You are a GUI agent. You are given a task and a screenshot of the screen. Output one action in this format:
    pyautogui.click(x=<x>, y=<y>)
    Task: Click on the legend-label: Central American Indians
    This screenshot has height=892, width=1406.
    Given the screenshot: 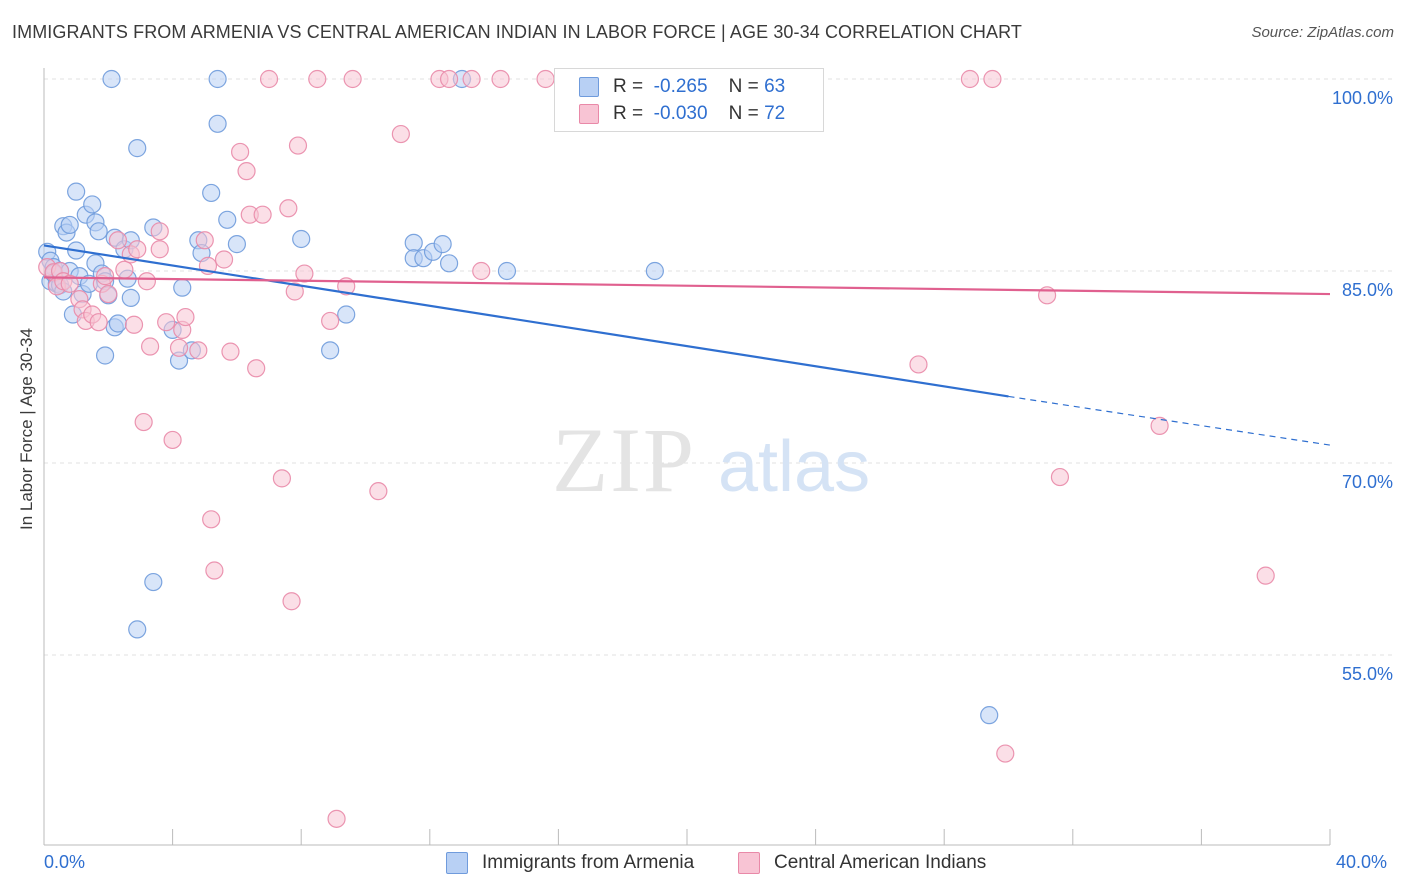 What is the action you would take?
    pyautogui.click(x=880, y=862)
    